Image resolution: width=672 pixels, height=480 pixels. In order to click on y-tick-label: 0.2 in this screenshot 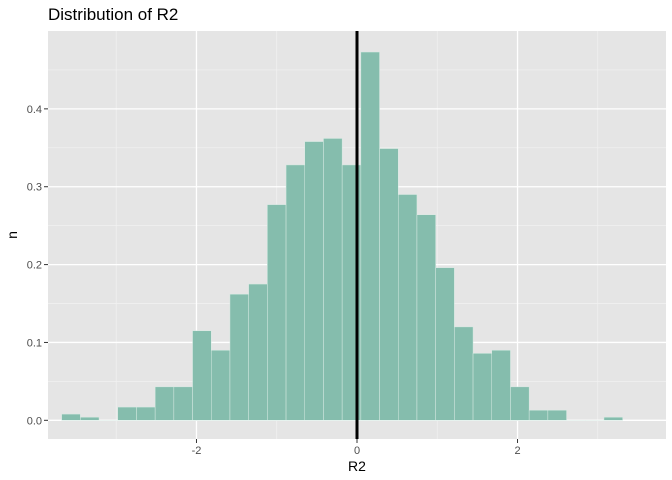, I will do `click(34, 266)`.